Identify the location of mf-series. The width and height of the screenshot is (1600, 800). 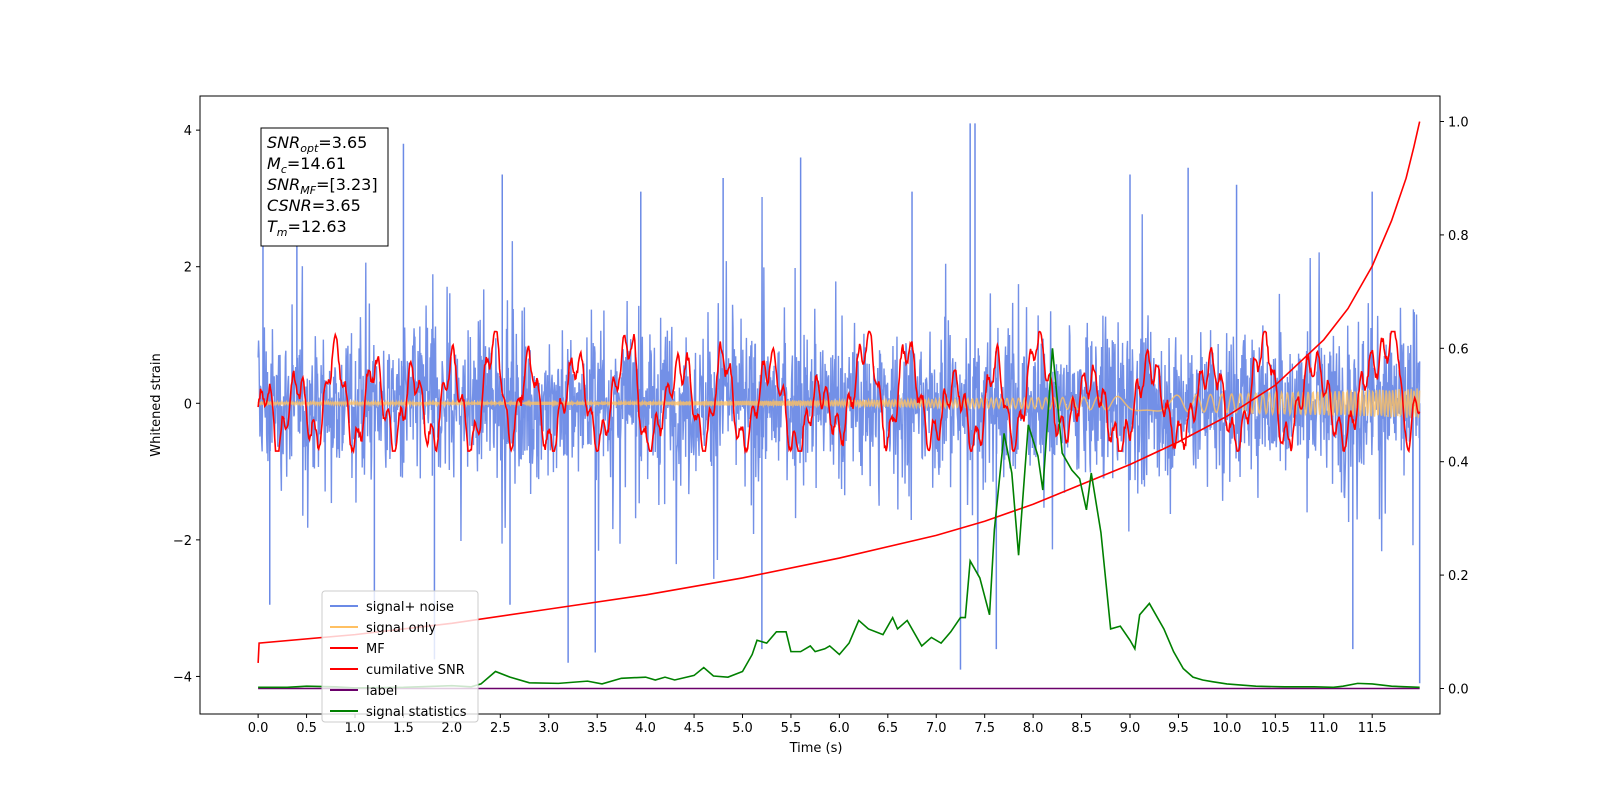
(839, 392).